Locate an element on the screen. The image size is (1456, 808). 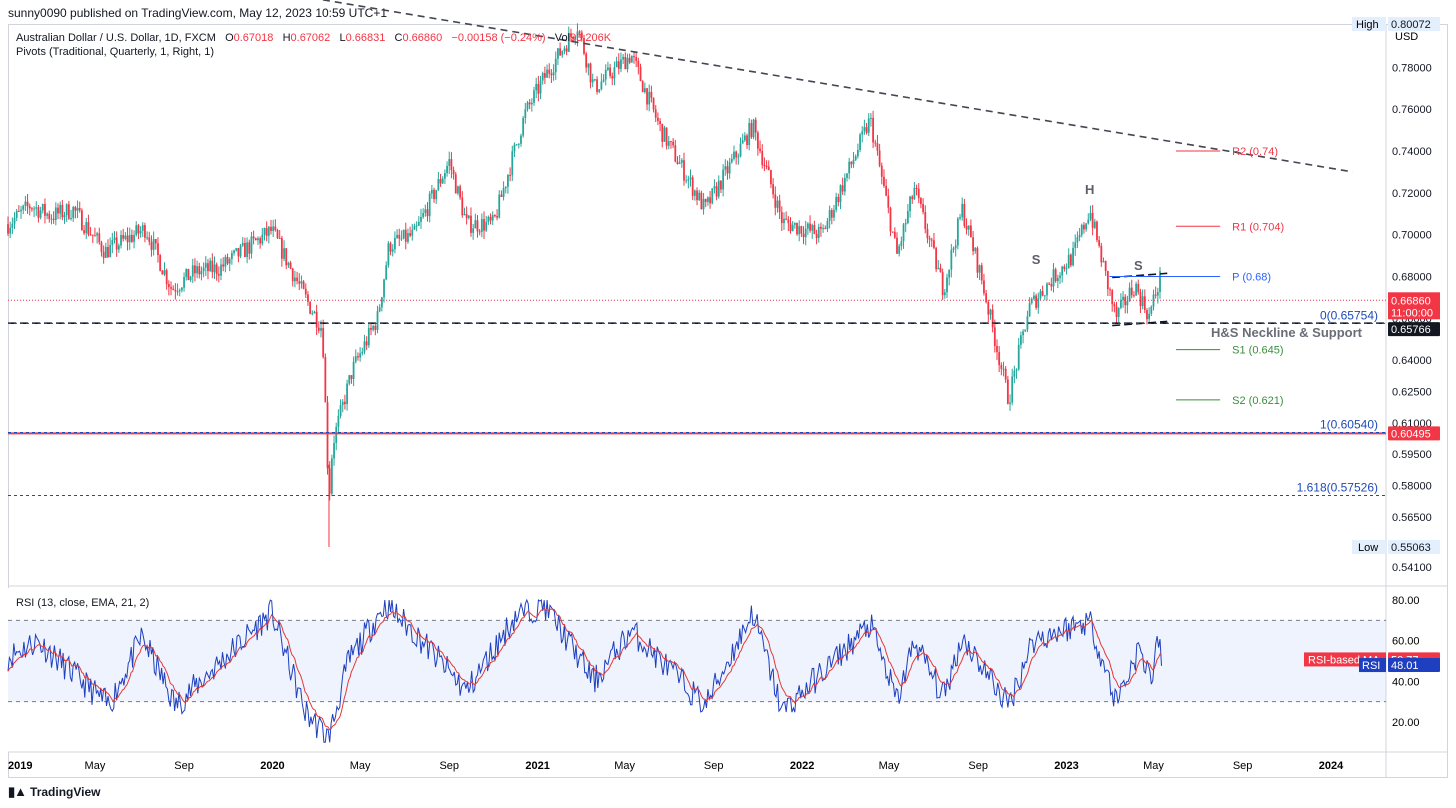
high-label: H is located at coordinates (286, 38).